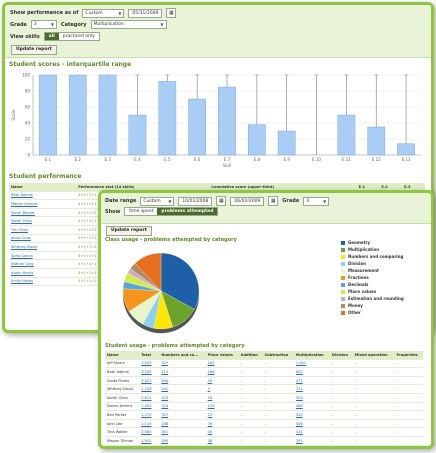 Image resolution: width=436 pixels, height=453 pixels. Describe the element at coordinates (311, 407) in the screenshot. I see `usage-cell: 466` at that location.